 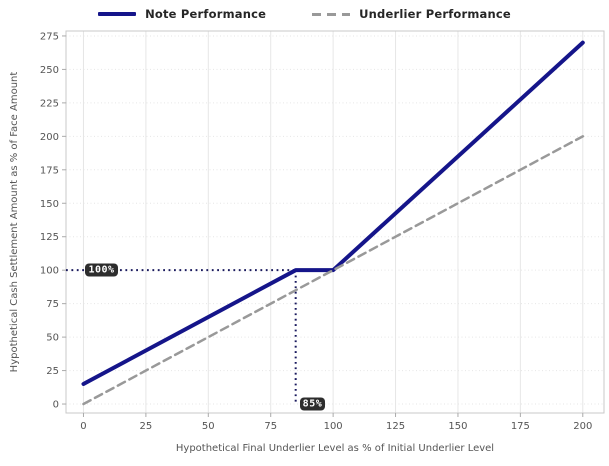 I want to click on y-tick-label: 25, so click(x=52, y=371).